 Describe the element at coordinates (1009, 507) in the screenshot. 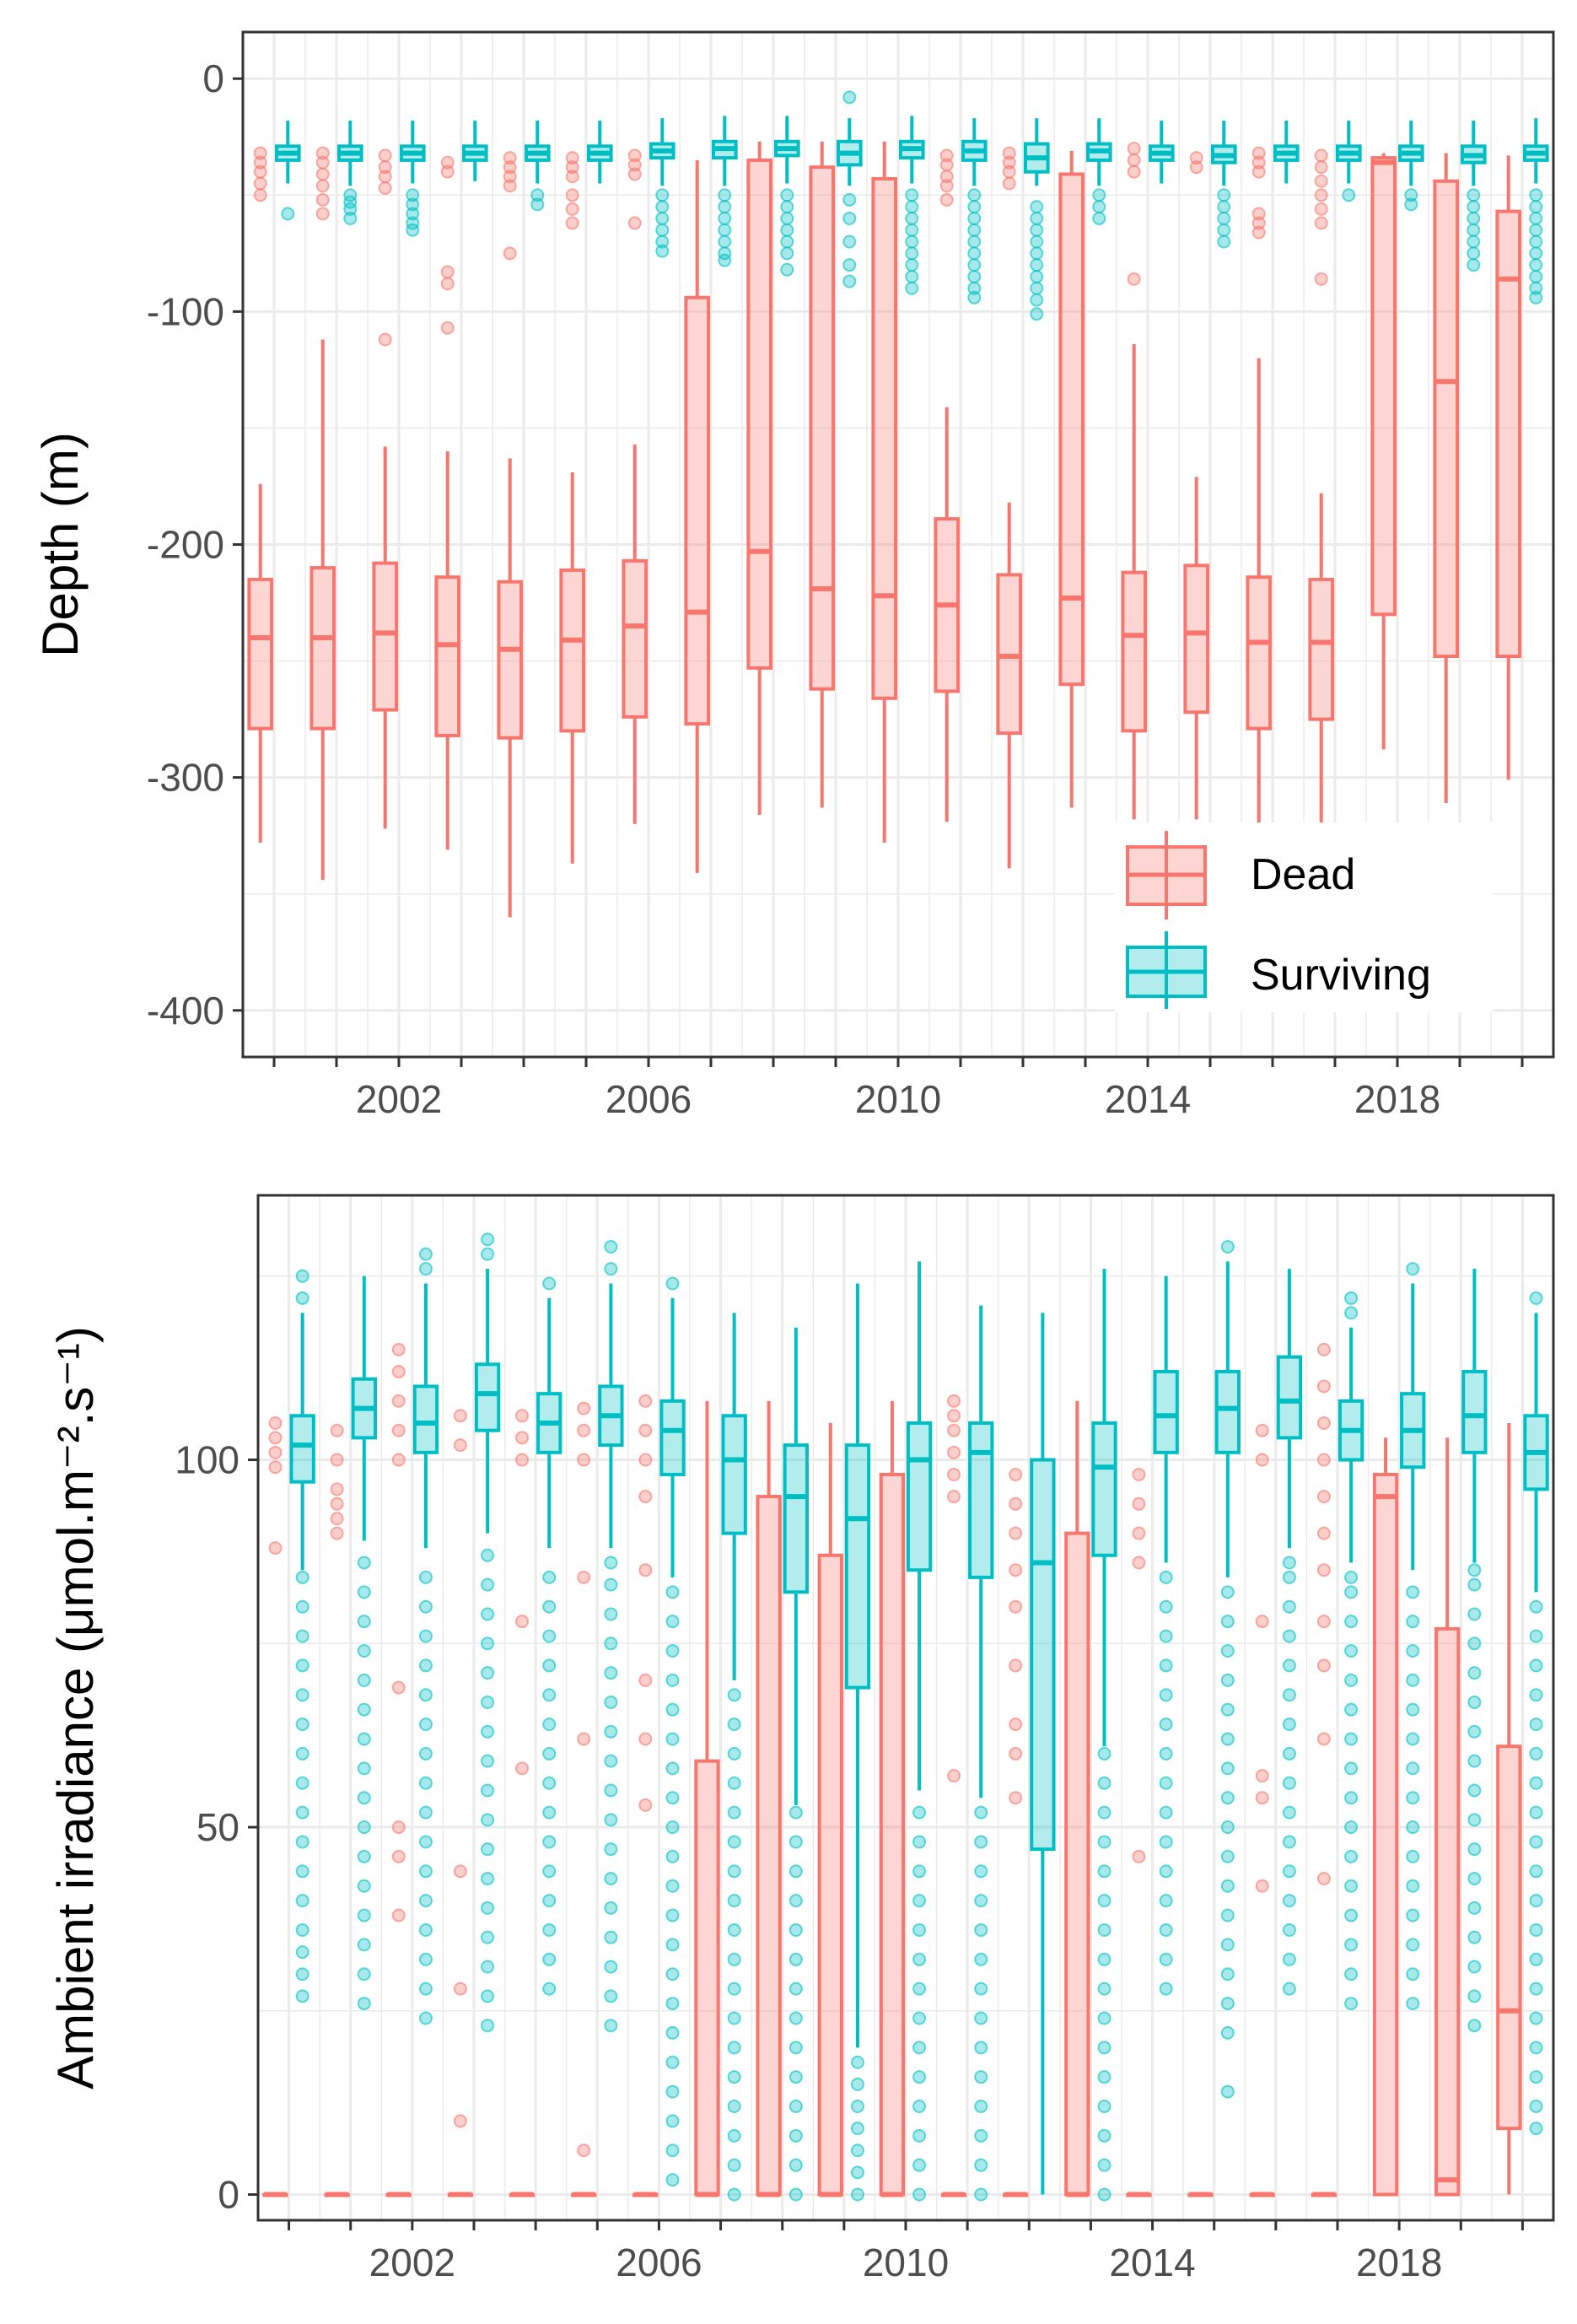

I see `box-dead-2012` at that location.